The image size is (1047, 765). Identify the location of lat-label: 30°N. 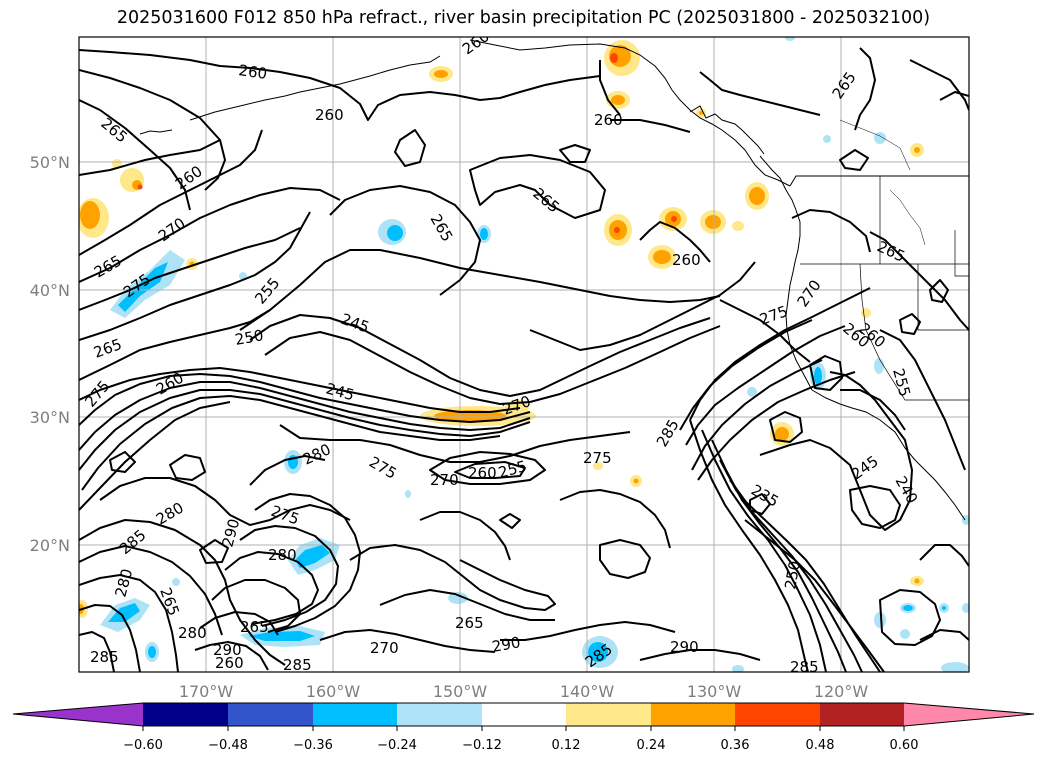
(50, 417).